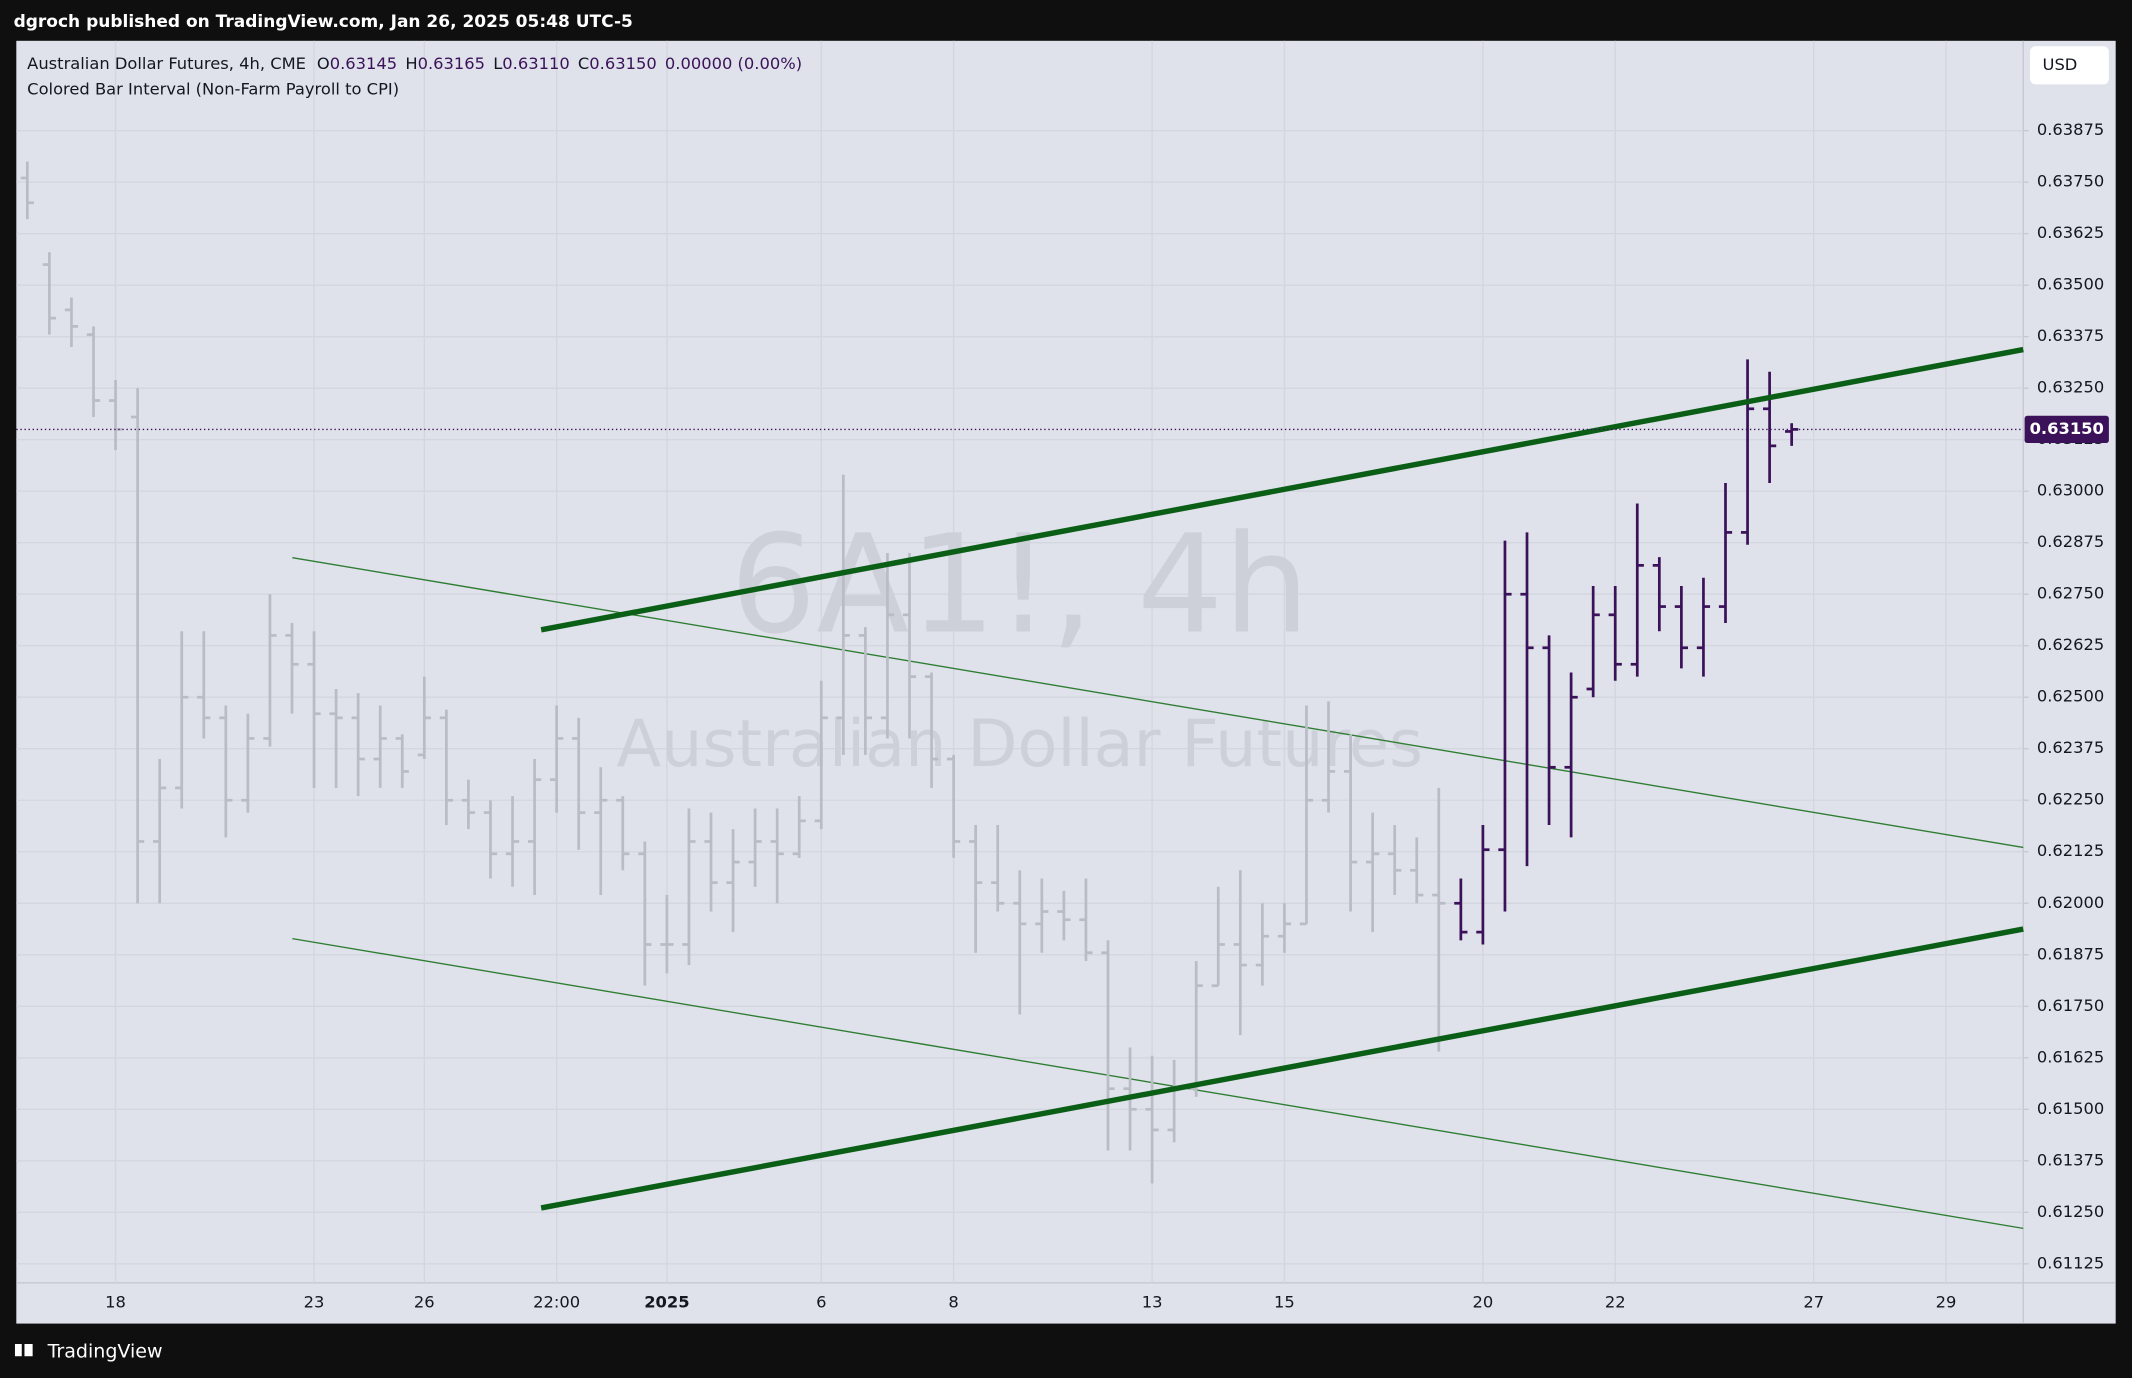  What do you see at coordinates (2070, 850) in the screenshot?
I see `y-tick-label: 0.62125` at bounding box center [2070, 850].